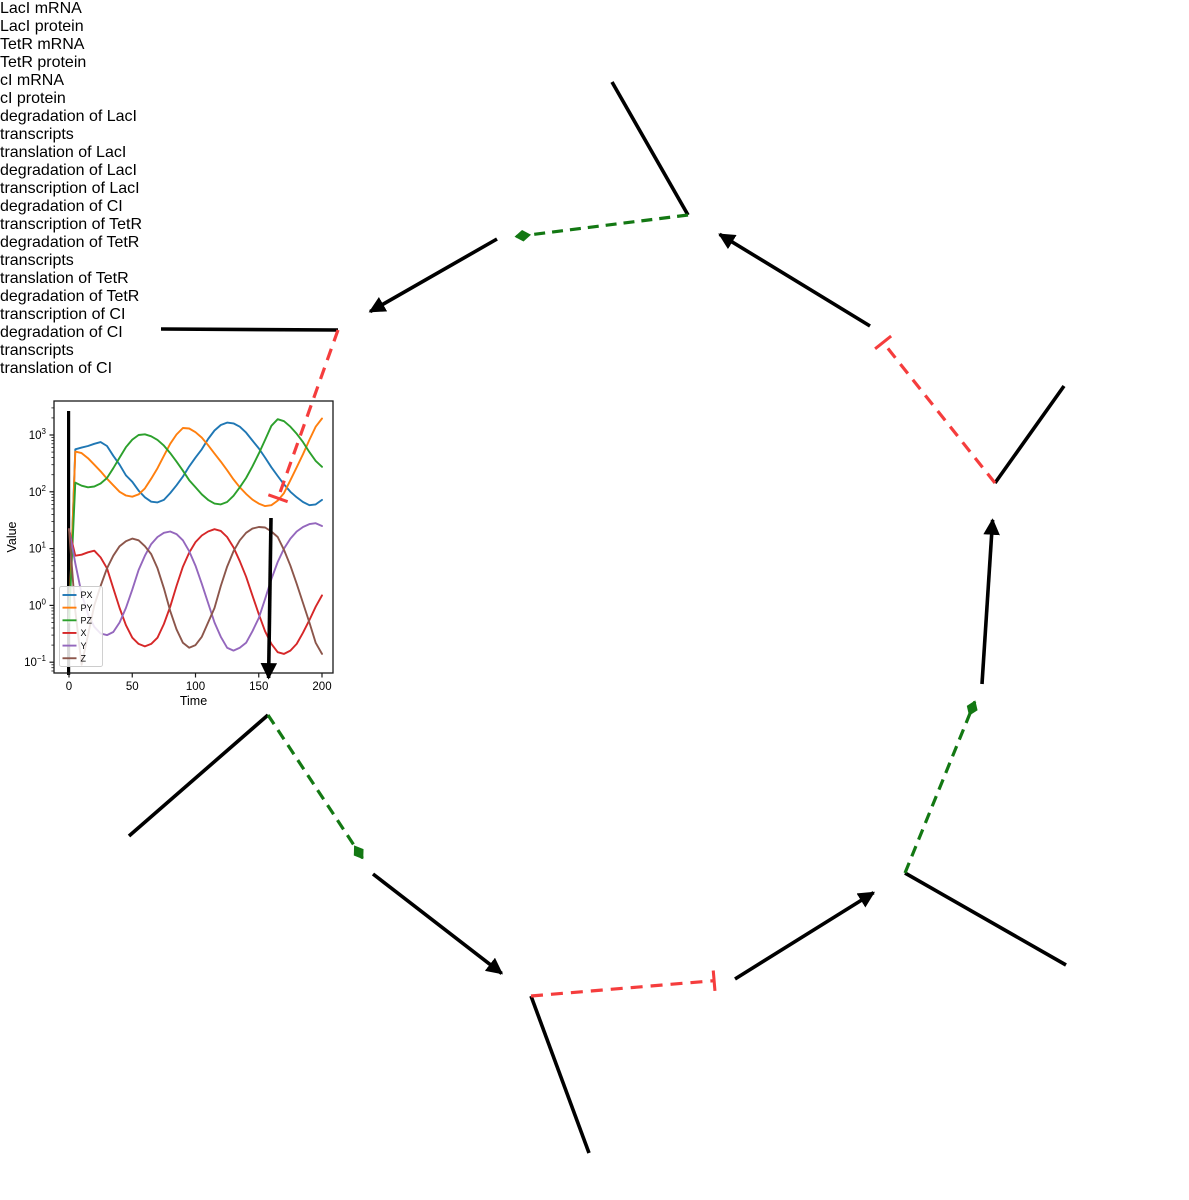  What do you see at coordinates (294, 741) in the screenshot?
I see `species-node-tetr-mrna` at bounding box center [294, 741].